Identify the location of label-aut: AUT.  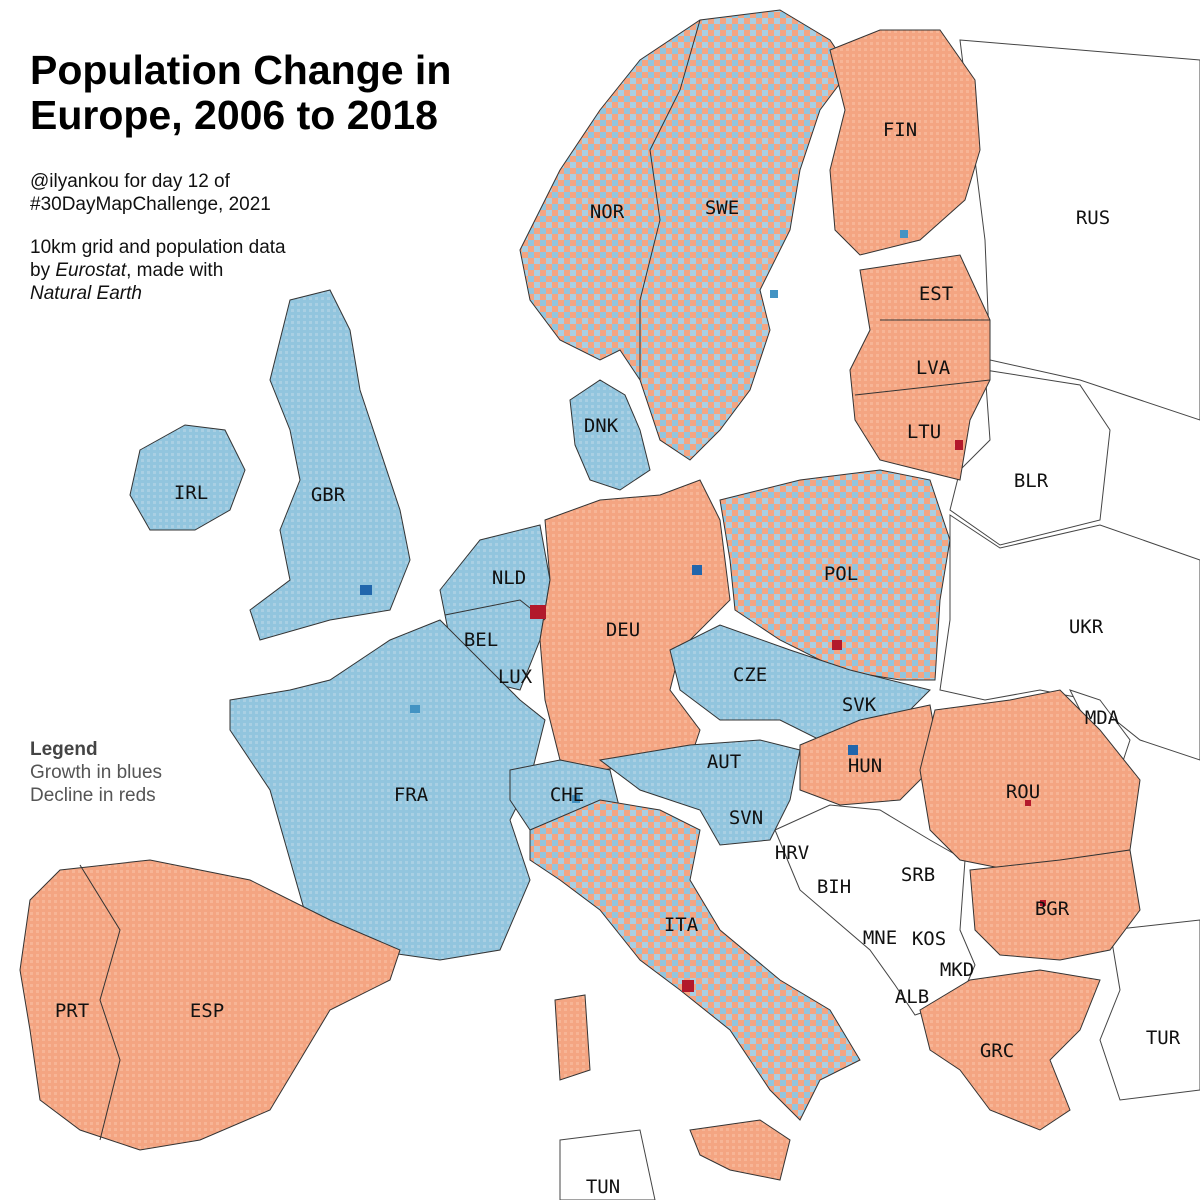
(724, 762).